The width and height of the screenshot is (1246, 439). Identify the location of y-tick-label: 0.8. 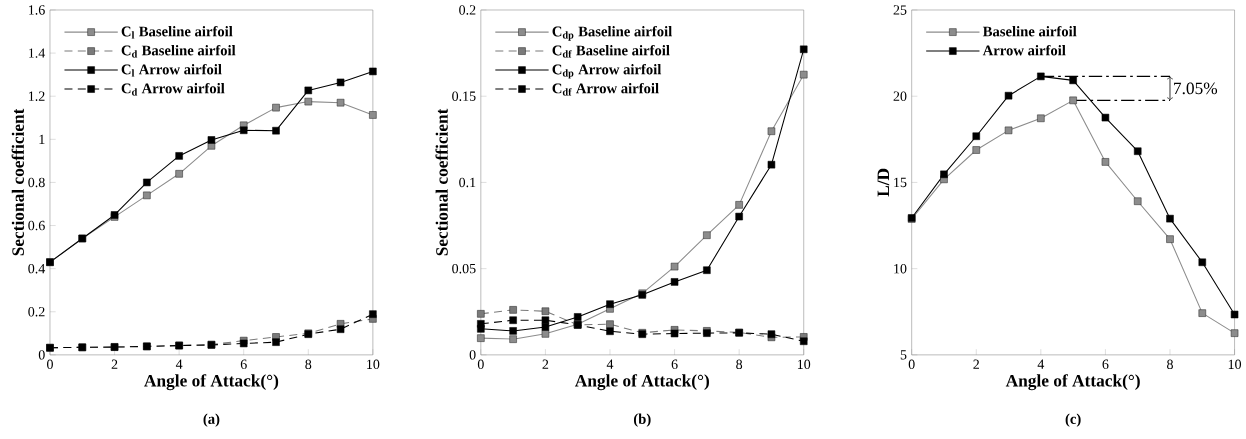
(36, 182).